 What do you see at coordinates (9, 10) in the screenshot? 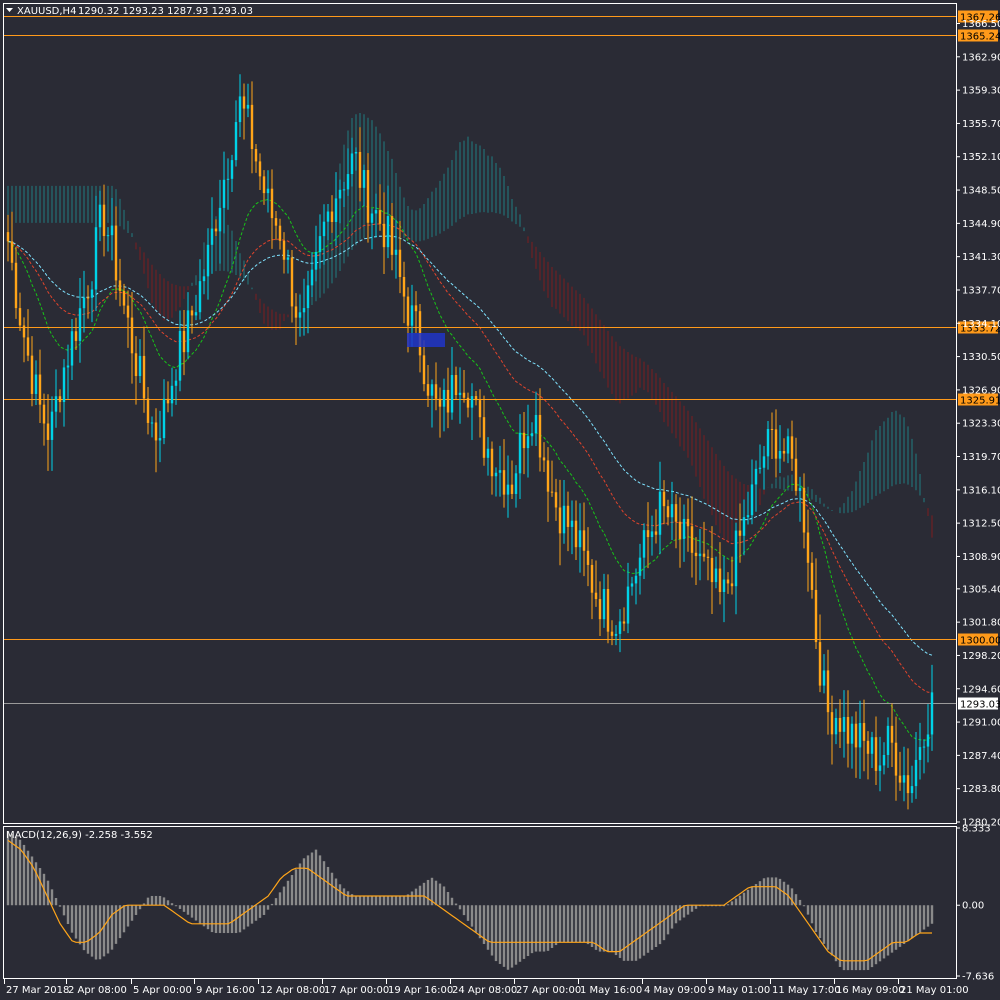
I see `triangle-down-icon` at bounding box center [9, 10].